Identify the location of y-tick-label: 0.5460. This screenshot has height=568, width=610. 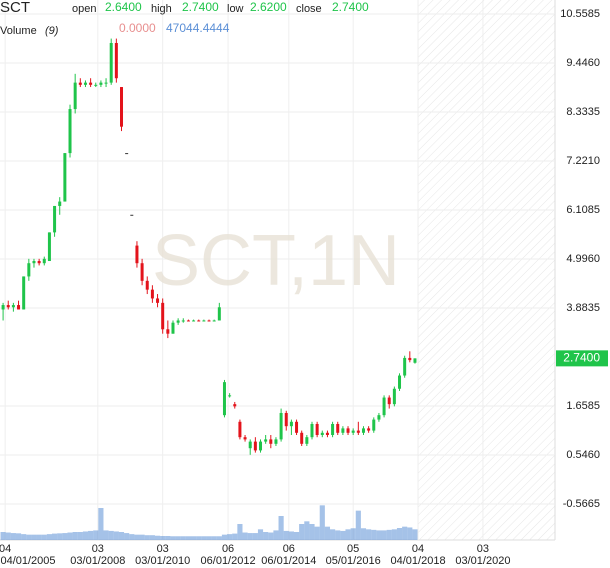
(583, 455).